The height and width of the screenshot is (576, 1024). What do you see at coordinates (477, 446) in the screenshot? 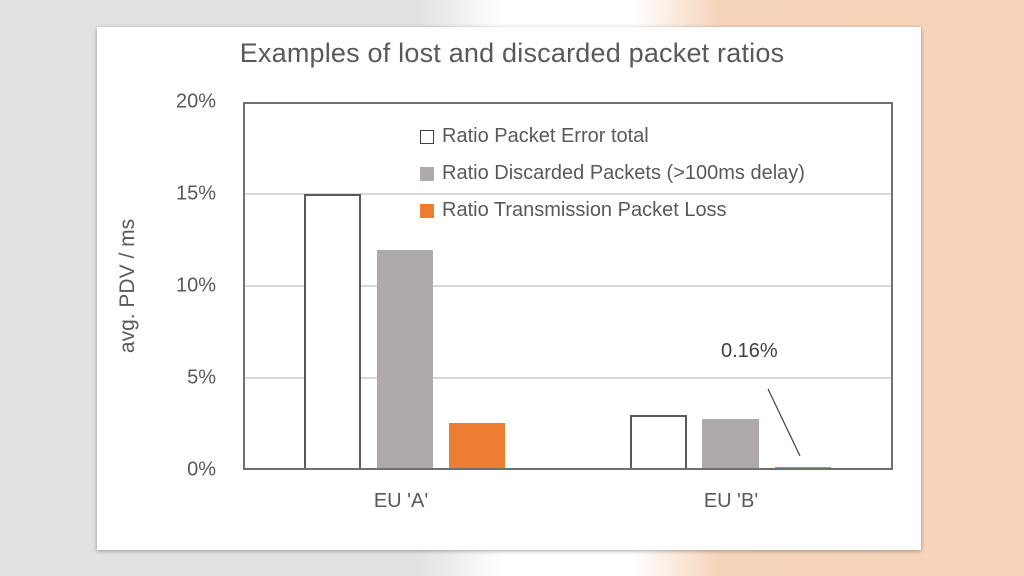
I see `bar-eu-a-transmission-loss` at bounding box center [477, 446].